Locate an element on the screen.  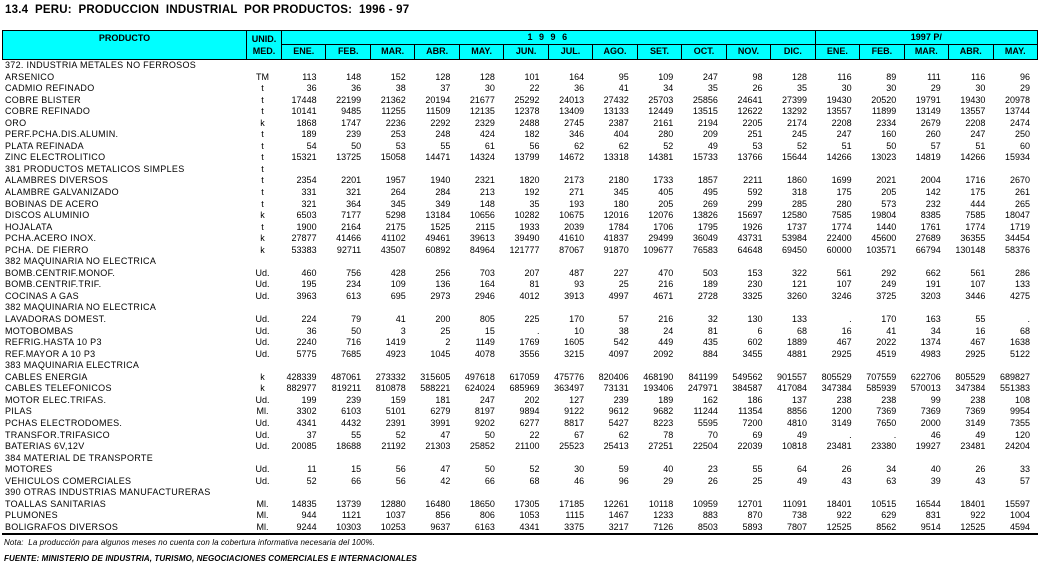
value-cell: 13766 is located at coordinates (750, 157).